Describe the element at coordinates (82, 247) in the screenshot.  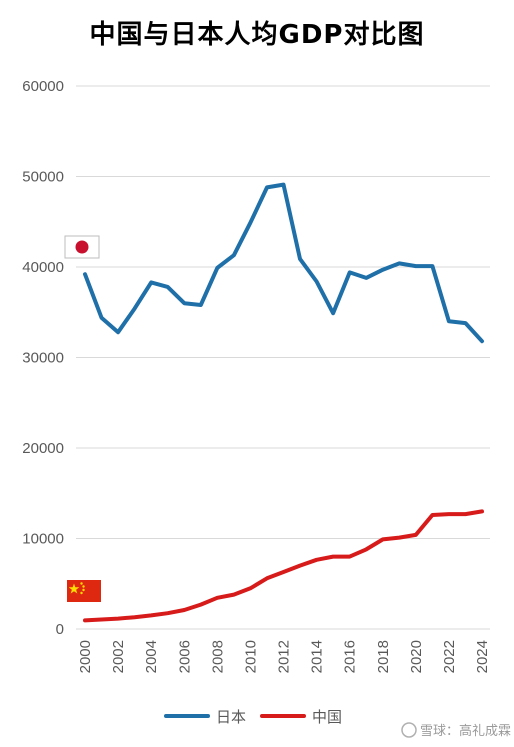
I see `japan-flag-icon` at that location.